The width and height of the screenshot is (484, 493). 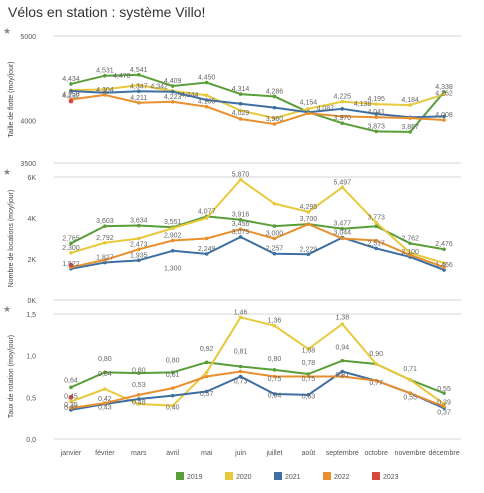 What do you see at coordinates (410, 252) in the screenshot?
I see `data-label: 2,100` at bounding box center [410, 252].